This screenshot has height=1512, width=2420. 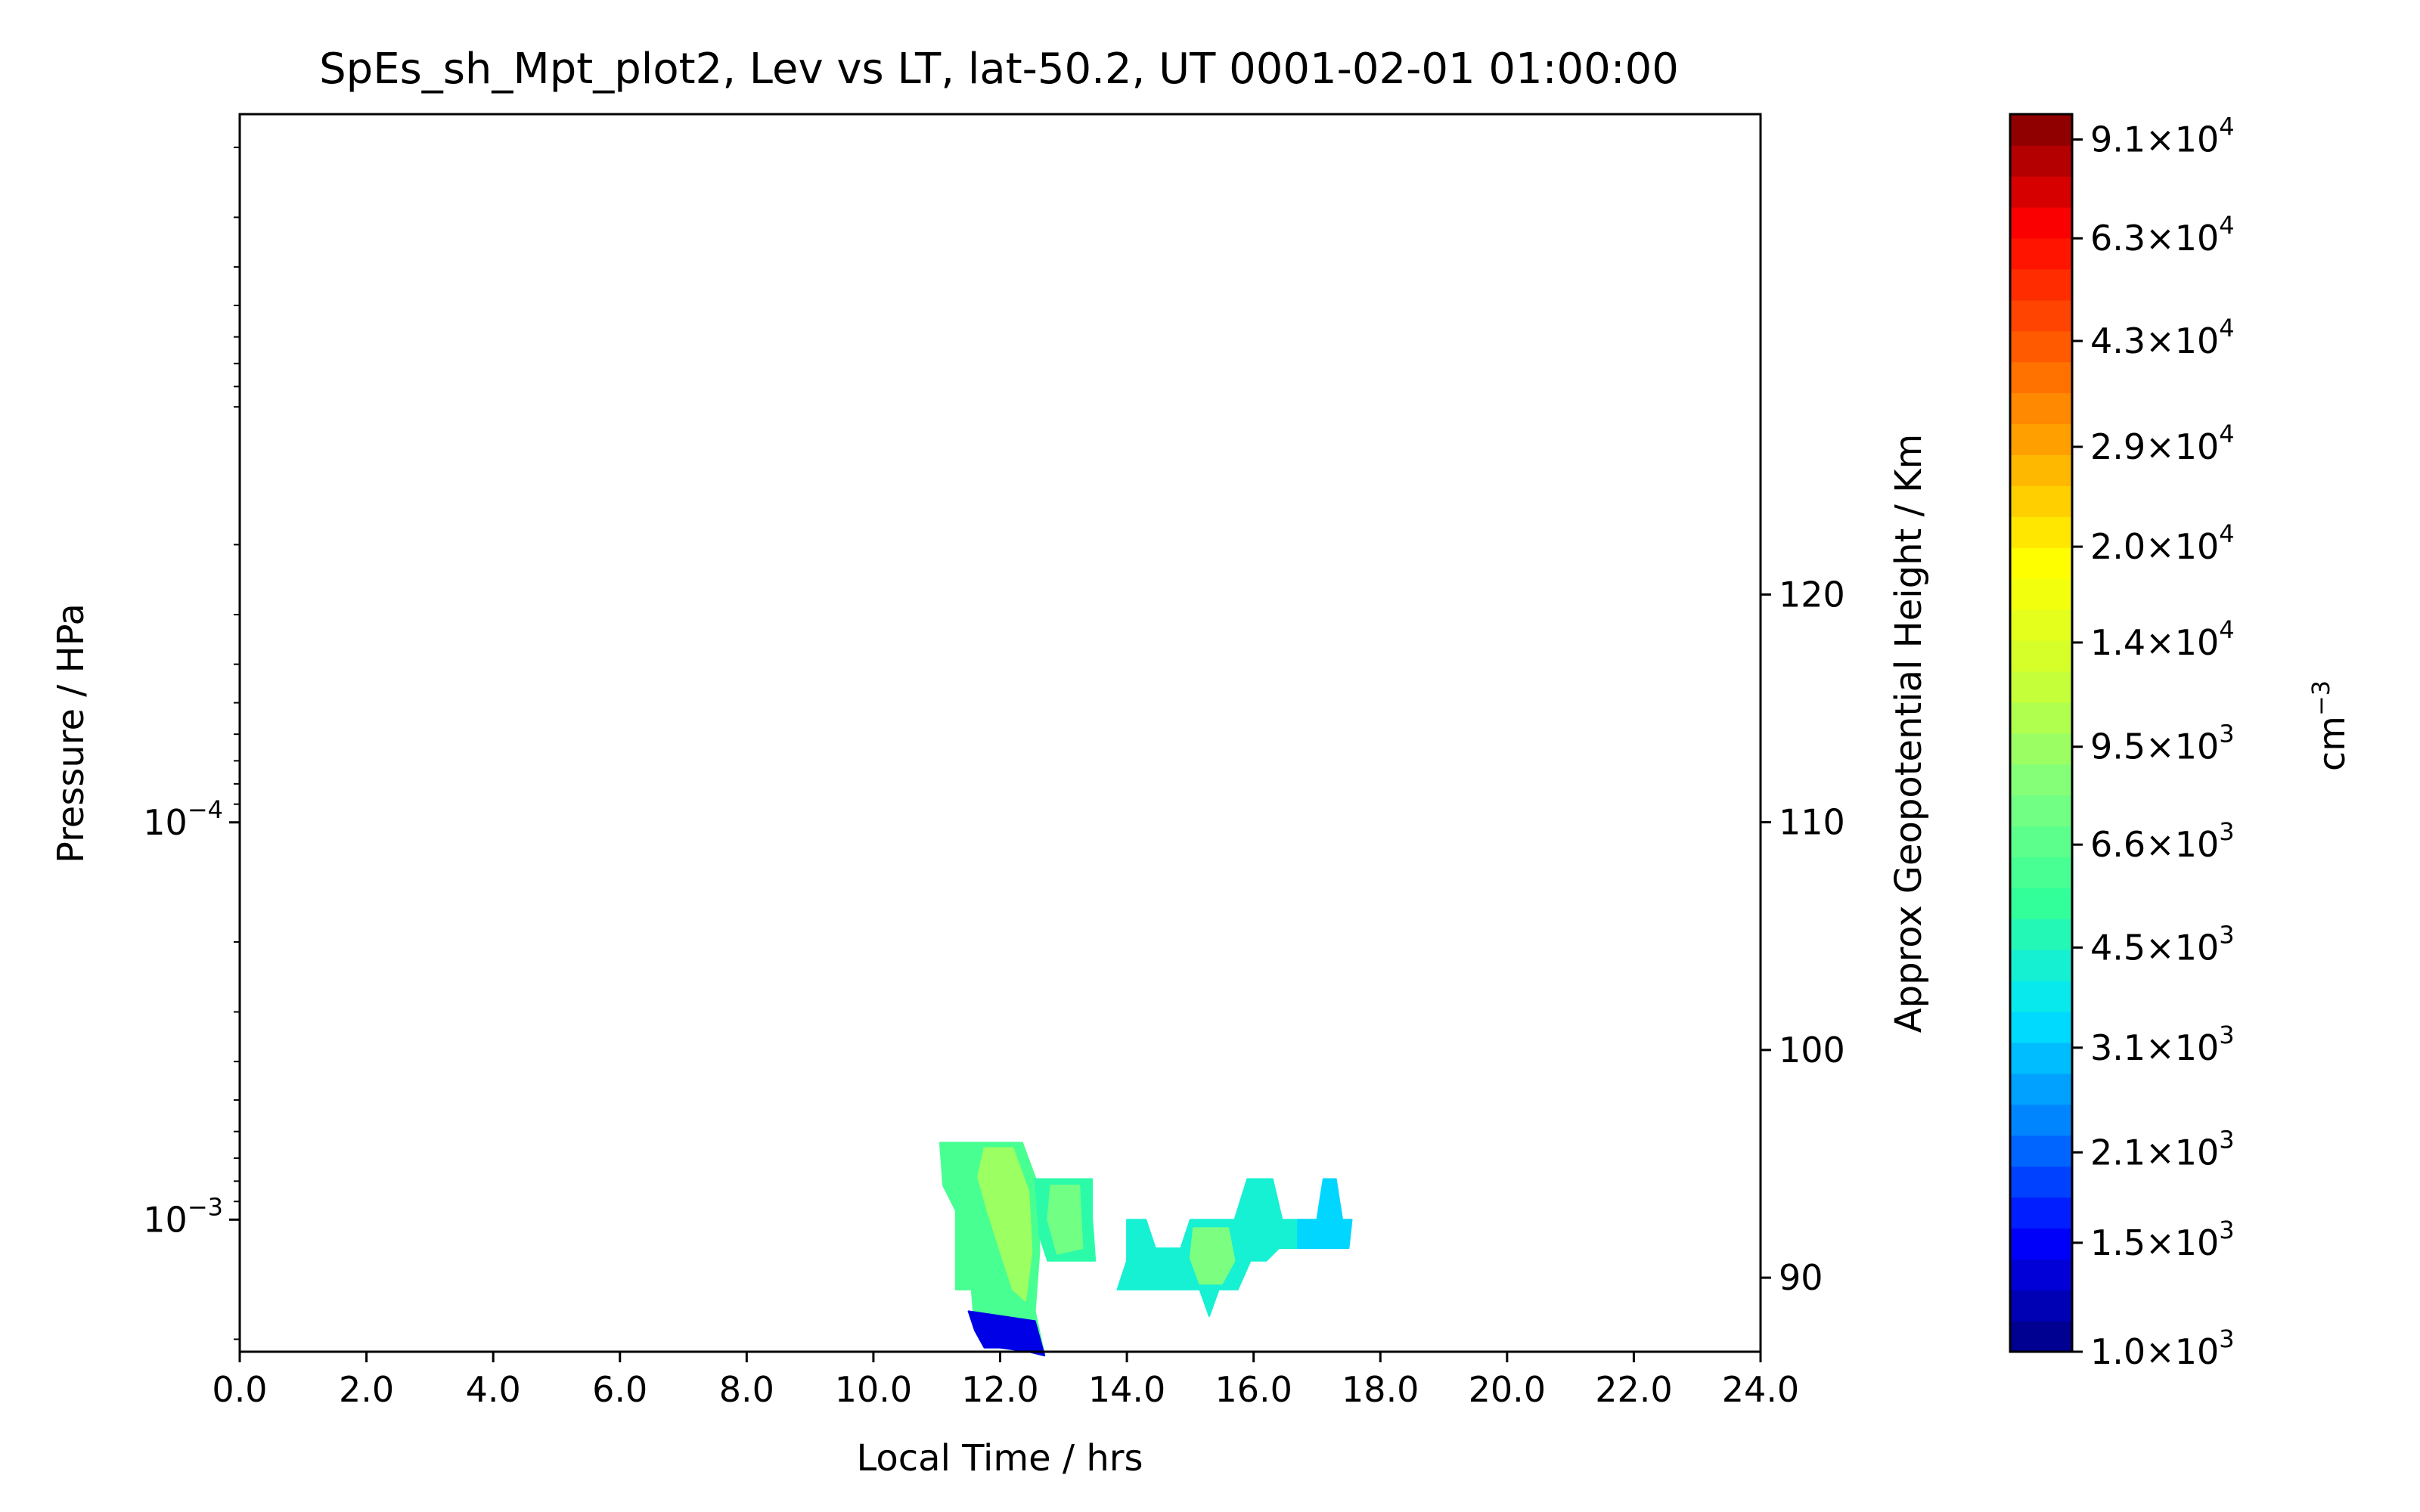 What do you see at coordinates (1253, 1389) in the screenshot?
I see `x-tick-label: 16.0` at bounding box center [1253, 1389].